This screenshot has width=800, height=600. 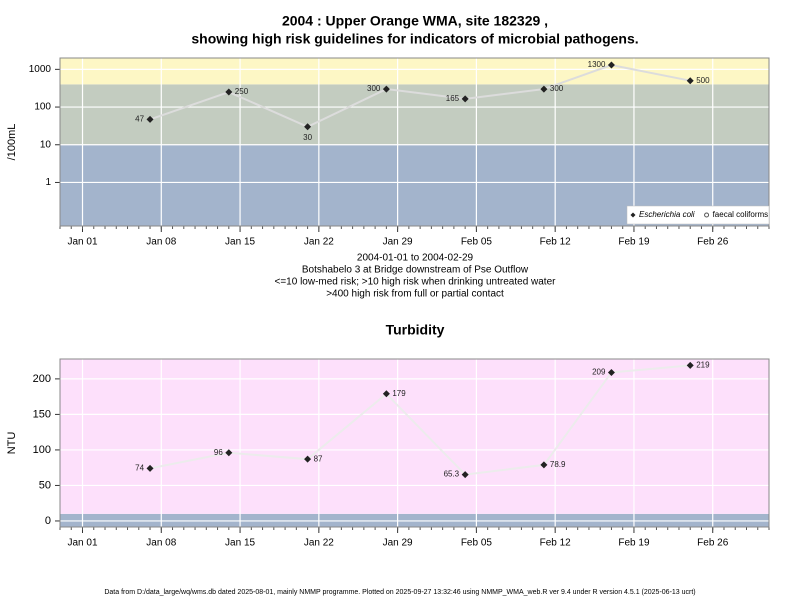 I want to click on chart-title: 2004 : Upper Orange WMA, site 182329 ,, so click(x=415, y=21).